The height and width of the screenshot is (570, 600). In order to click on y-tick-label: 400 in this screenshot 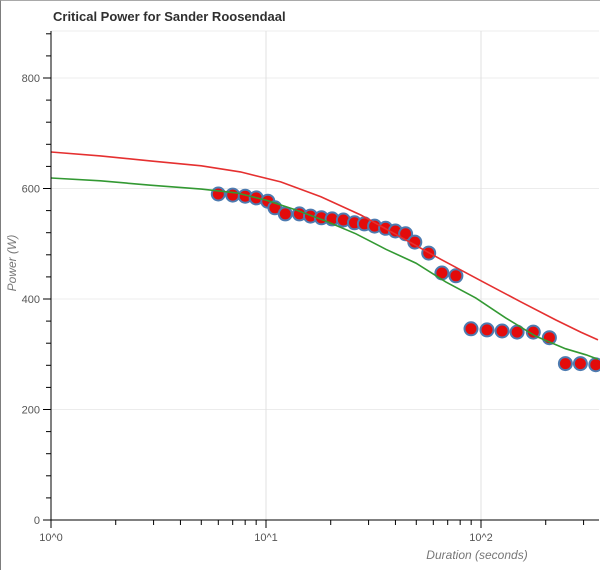, I will do `click(31, 300)`.